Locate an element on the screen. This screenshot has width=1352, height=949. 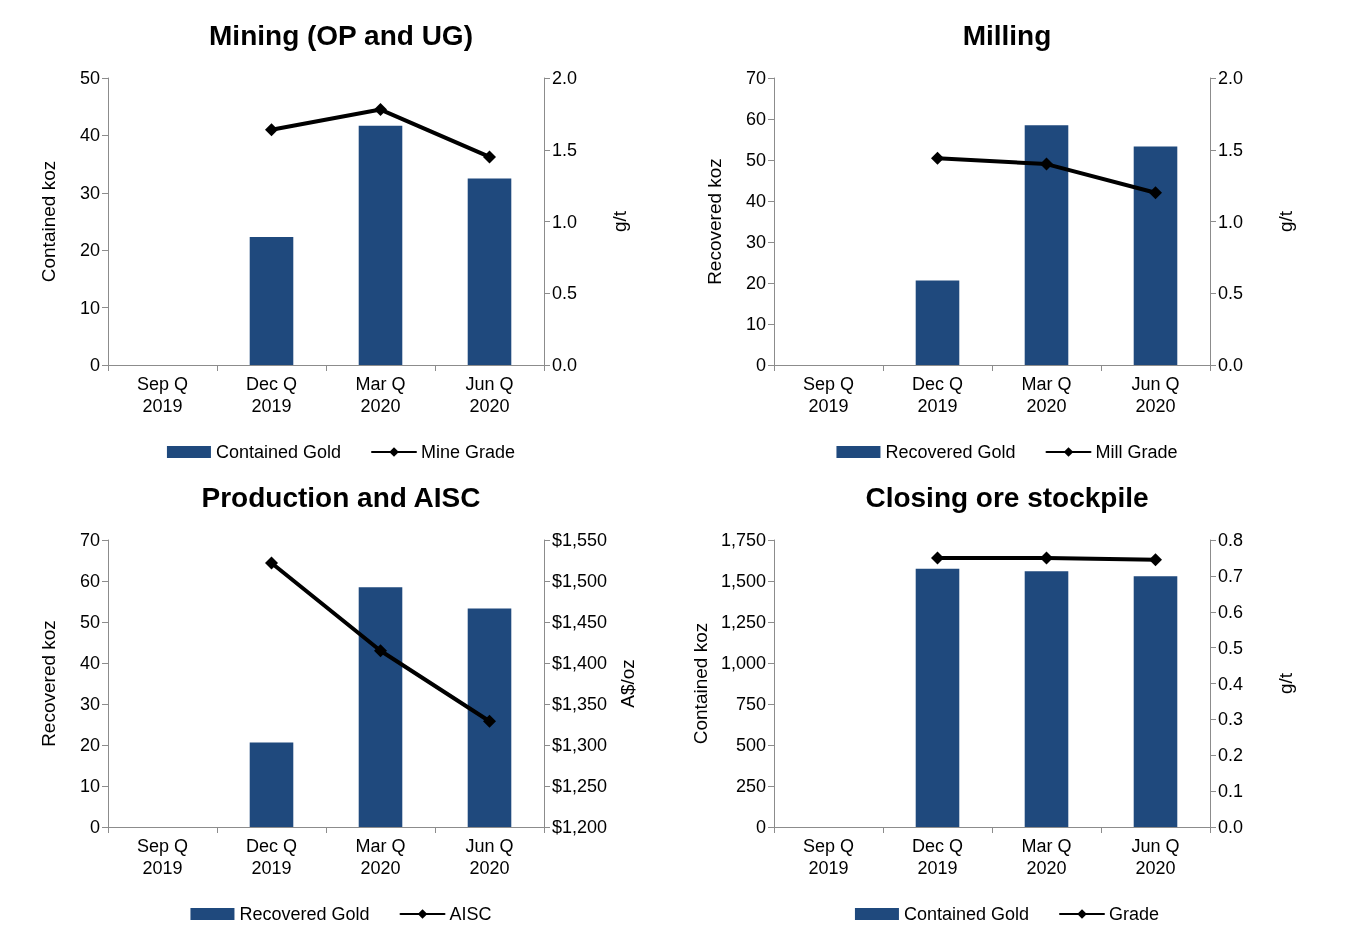
y-tick-label: 500 is located at coordinates (750, 745).